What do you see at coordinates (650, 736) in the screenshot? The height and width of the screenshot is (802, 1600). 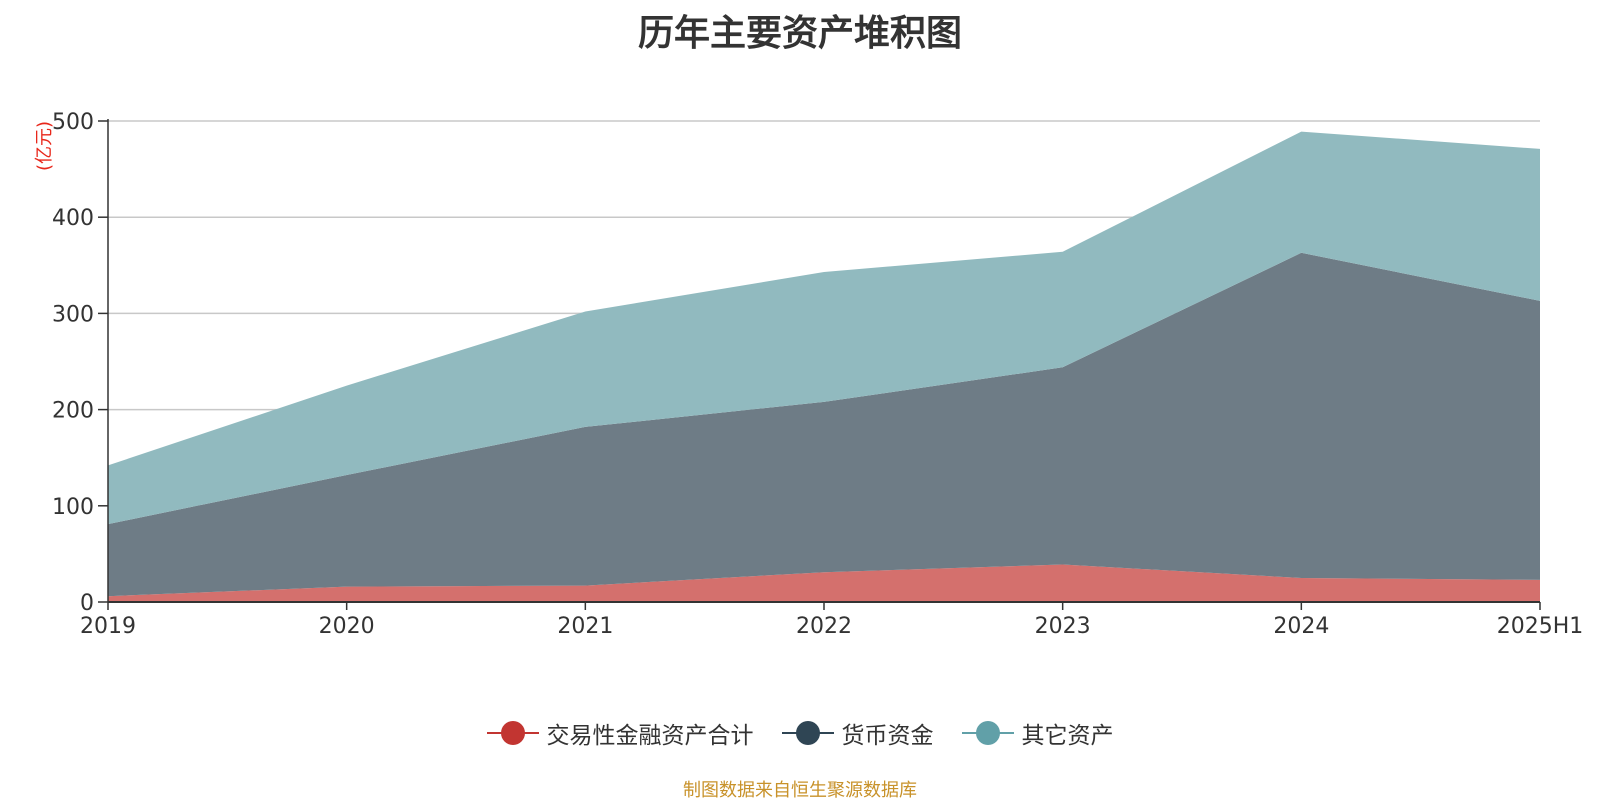 I see `legend-label: 交易性金融资产合计` at bounding box center [650, 736].